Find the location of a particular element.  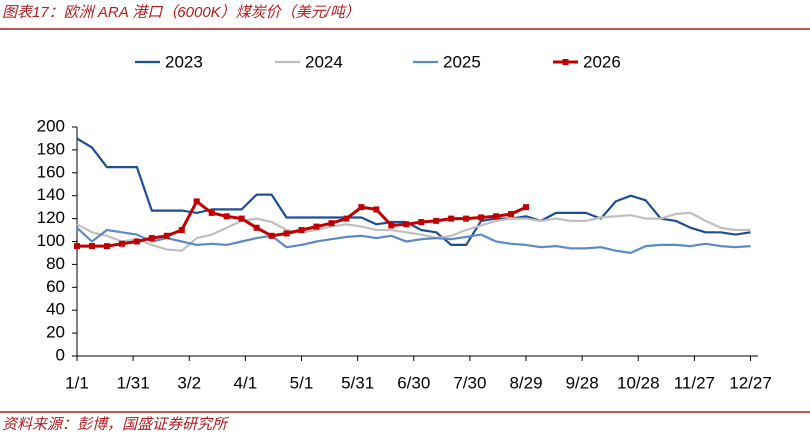

x-tick-label: 10/28 is located at coordinates (638, 382).